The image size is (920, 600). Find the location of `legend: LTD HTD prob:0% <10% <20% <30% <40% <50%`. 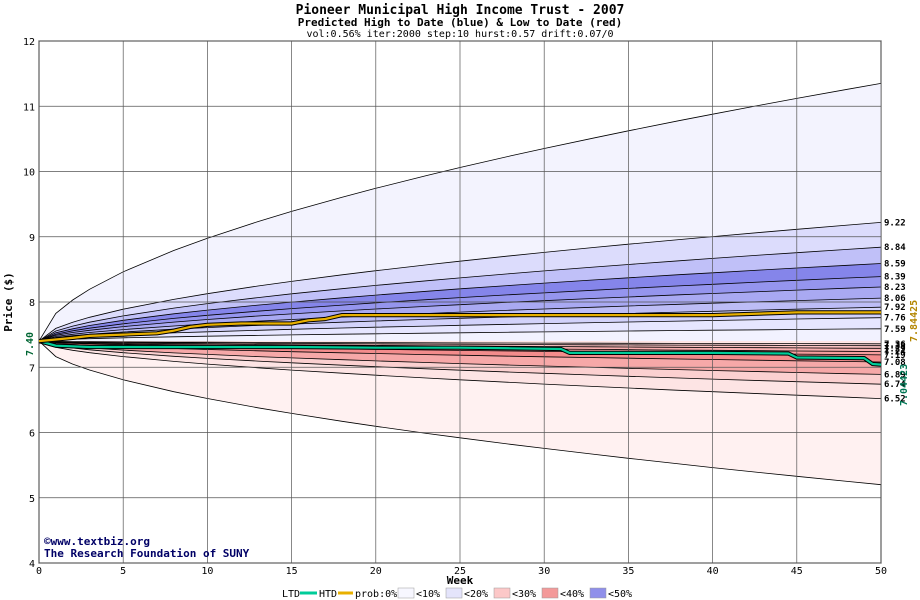

legend: LTD HTD prob:0% <10% <20% <30% <40% <50% is located at coordinates (457, 593).